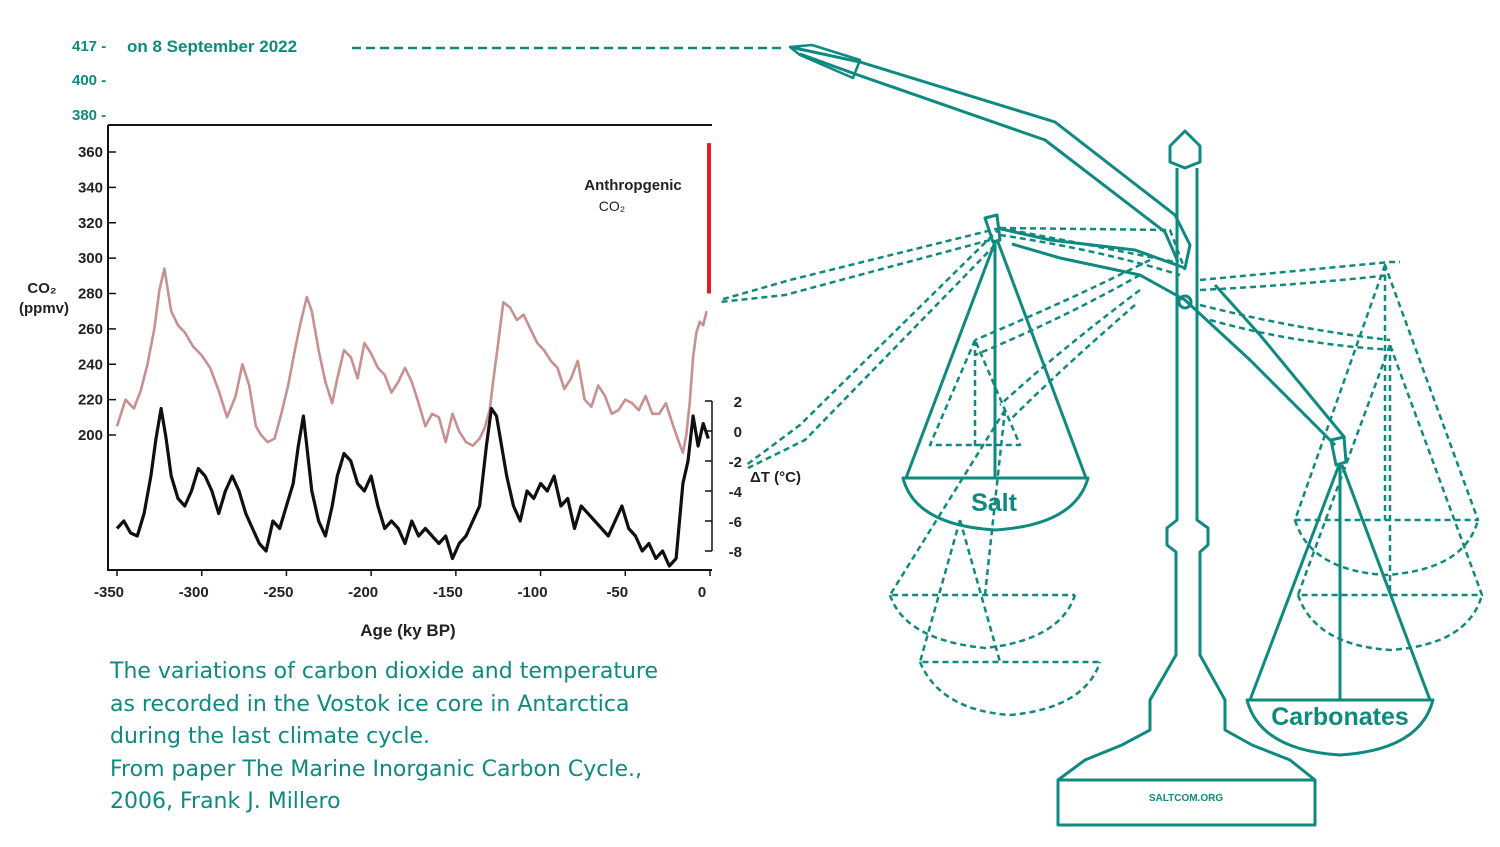 The height and width of the screenshot is (847, 1500). What do you see at coordinates (89, 115) in the screenshot?
I see `extension-tick-380: 380 -` at bounding box center [89, 115].